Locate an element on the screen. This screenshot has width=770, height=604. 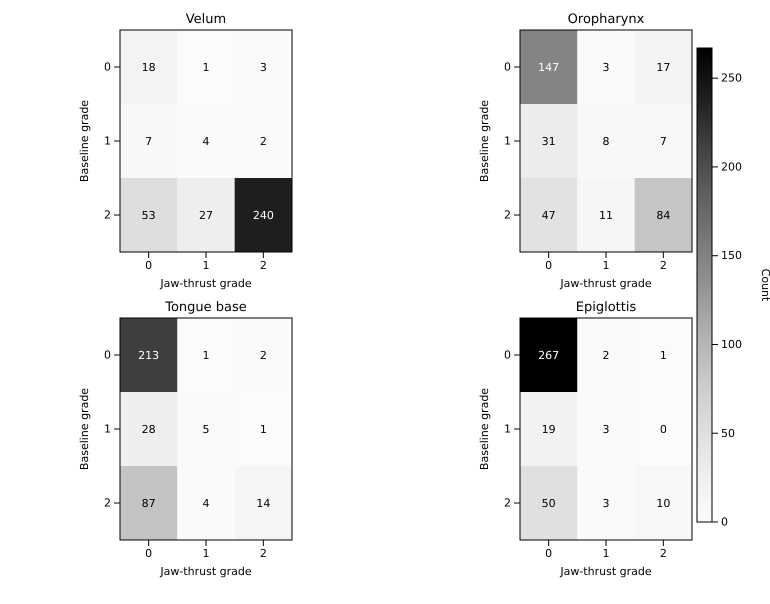
color-bar-label: 250 is located at coordinates (731, 78).